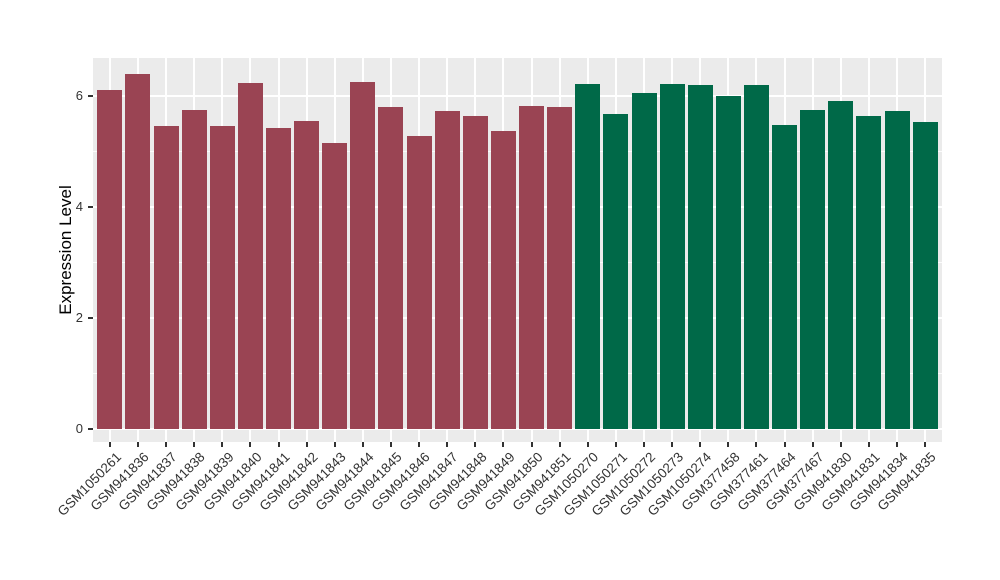 The image size is (1000, 580). I want to click on bar-GSM941841, so click(279, 278).